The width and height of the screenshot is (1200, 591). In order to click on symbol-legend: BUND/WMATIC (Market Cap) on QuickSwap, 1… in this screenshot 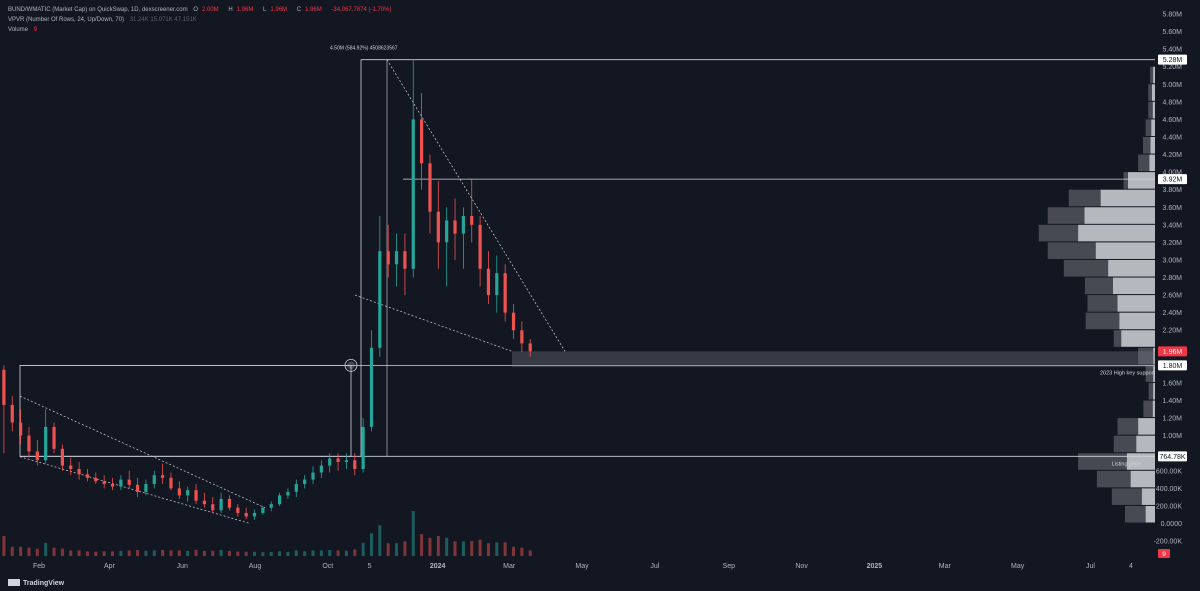, I will do `click(201, 10)`.